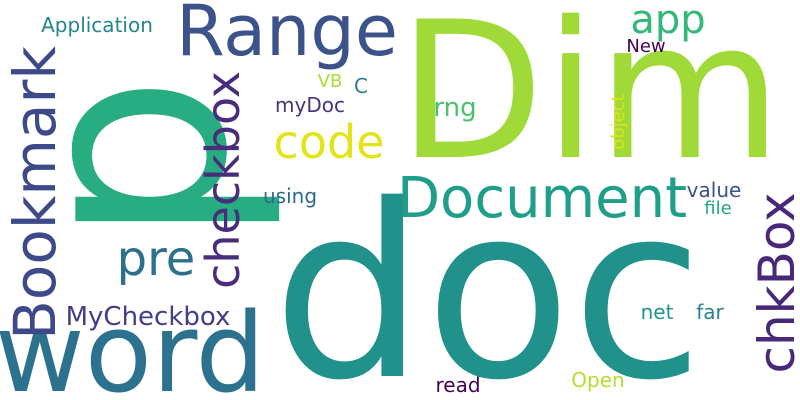  I want to click on word-object: object, so click(618, 122).